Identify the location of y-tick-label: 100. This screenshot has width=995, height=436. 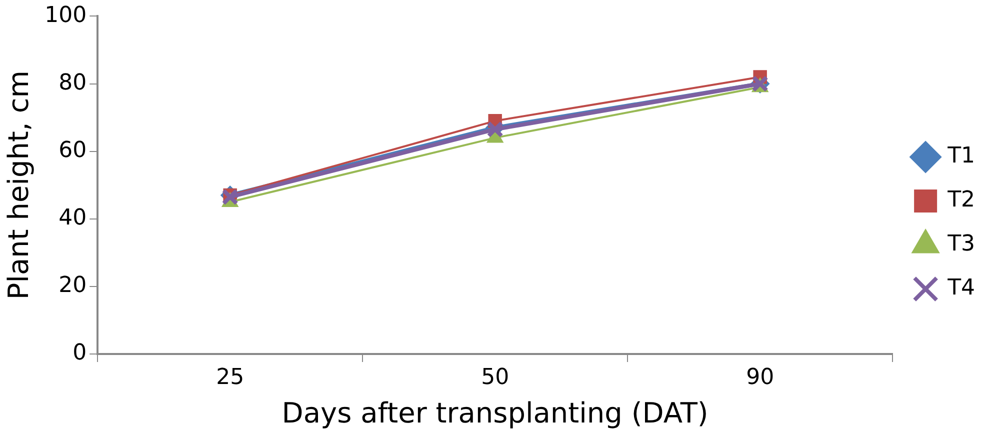
(65, 15).